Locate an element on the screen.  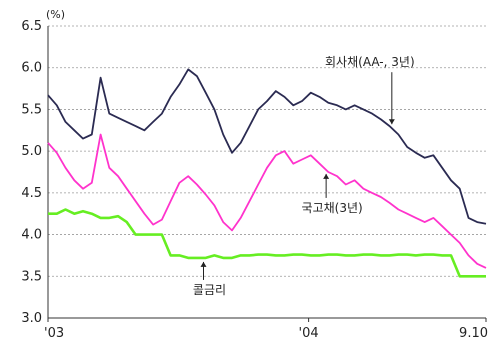
x-tick-label: 9.10 is located at coordinates (473, 333).